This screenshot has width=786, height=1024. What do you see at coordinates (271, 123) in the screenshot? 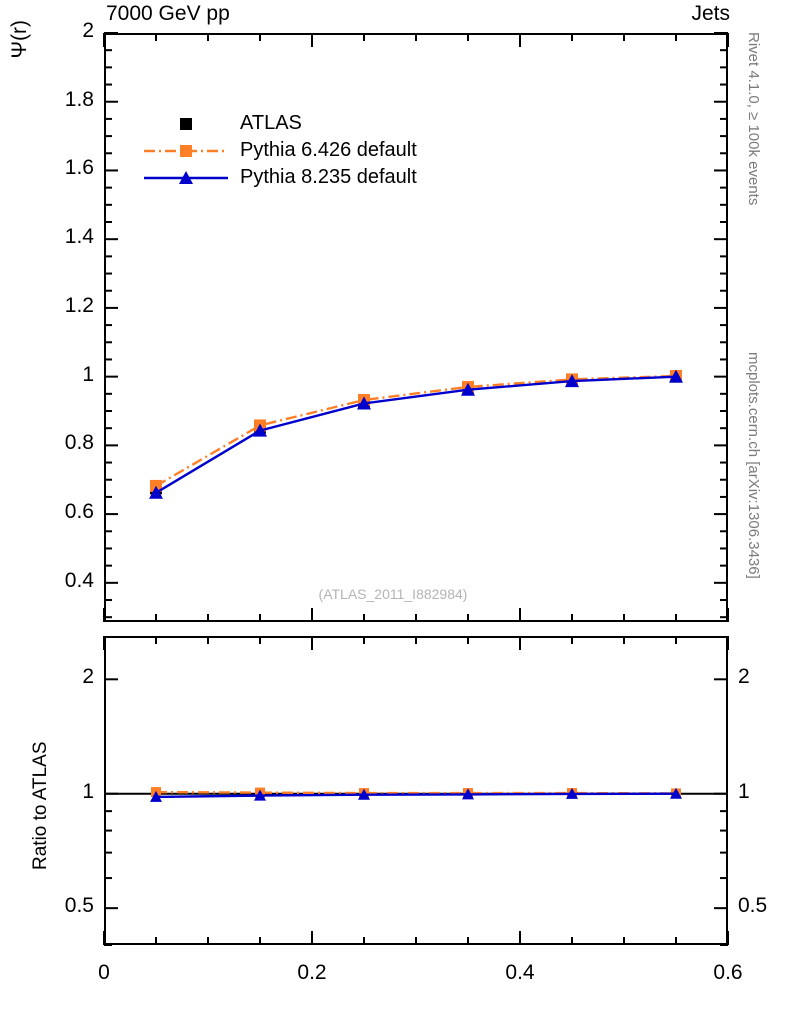
I see `legend-label-0: ATLAS` at bounding box center [271, 123].